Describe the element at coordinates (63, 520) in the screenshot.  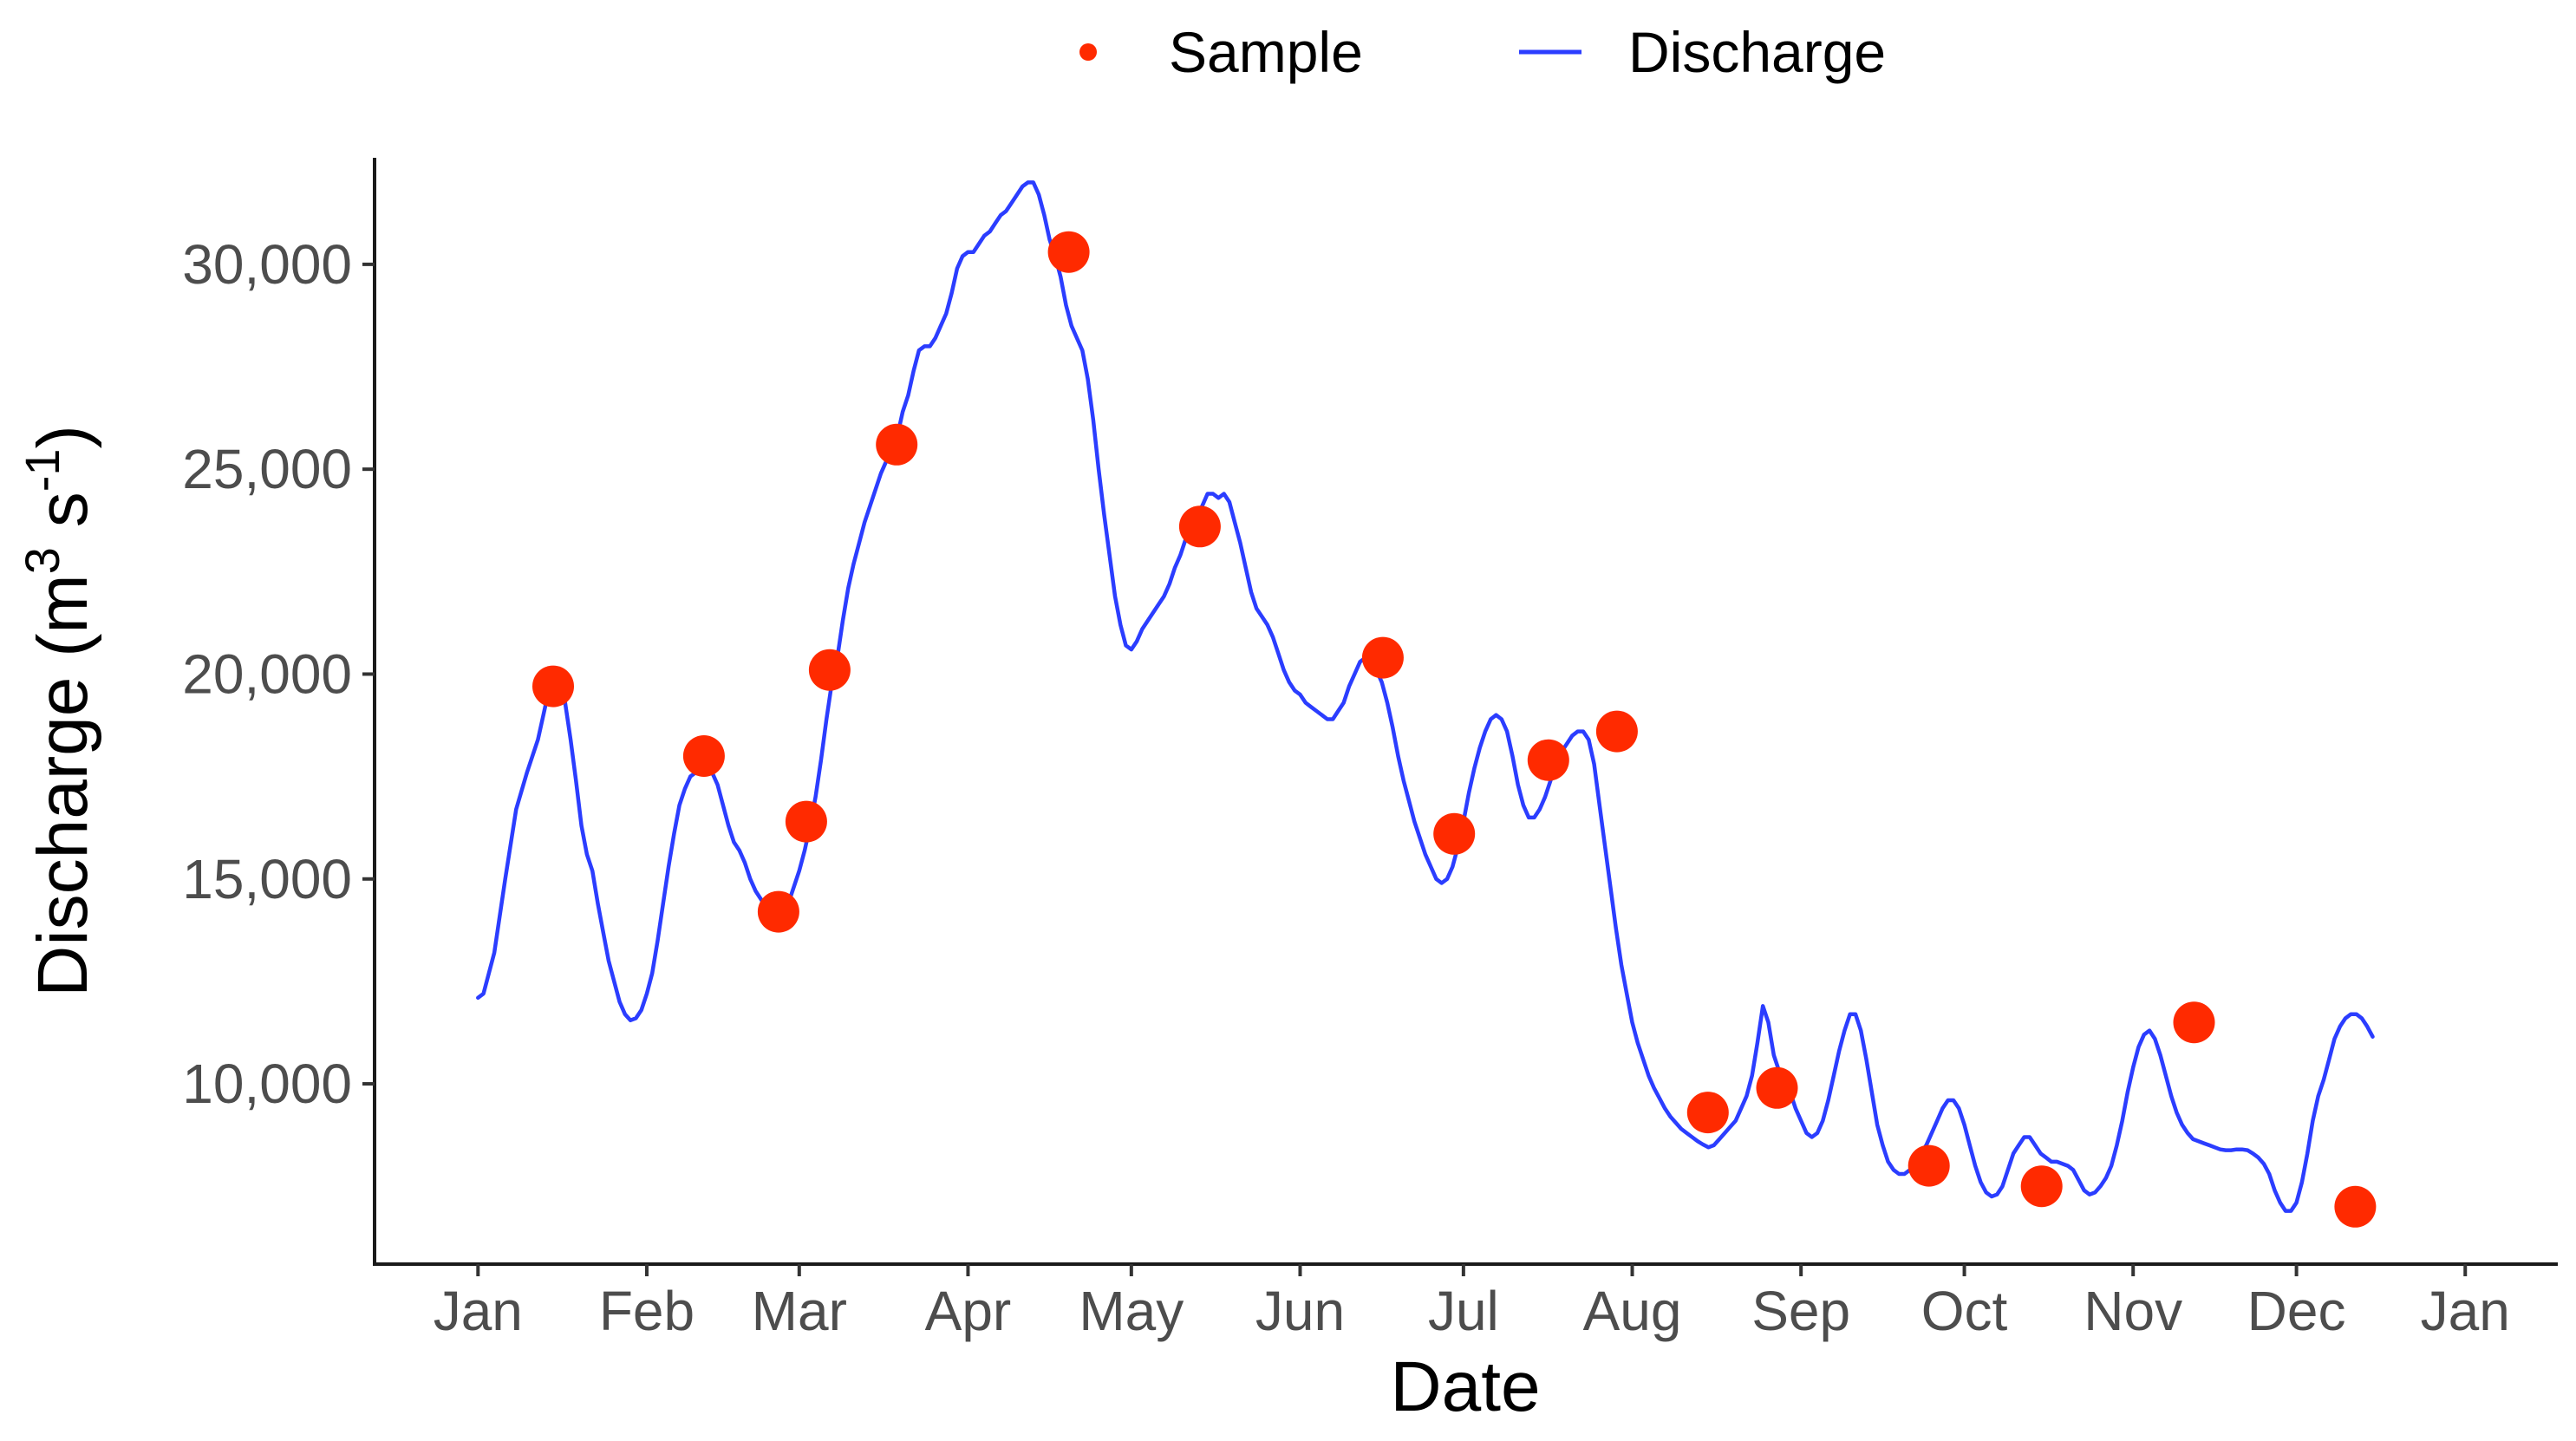
I see `y-axis-title-mid: s` at that location.